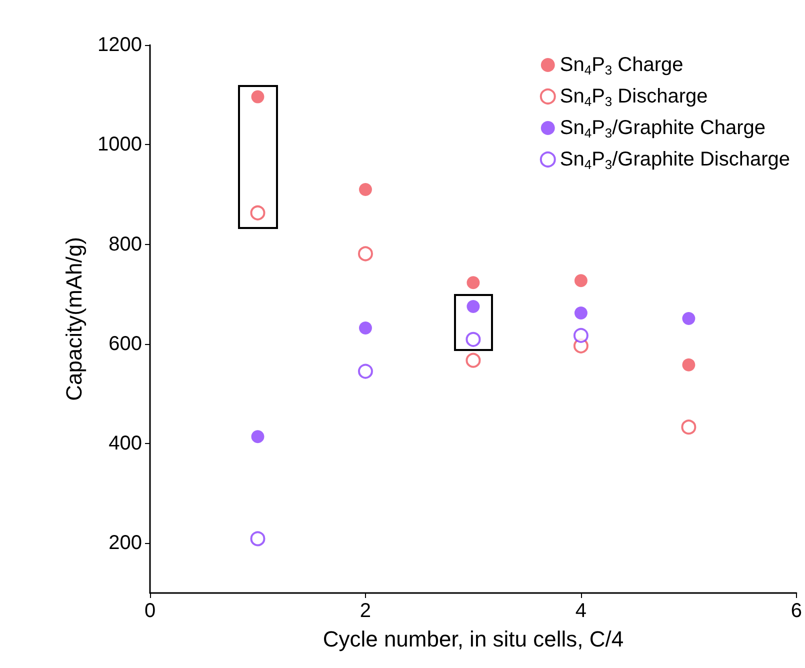 The image size is (805, 668). Describe the element at coordinates (150, 611) in the screenshot. I see `x-tick-label: 0` at that location.